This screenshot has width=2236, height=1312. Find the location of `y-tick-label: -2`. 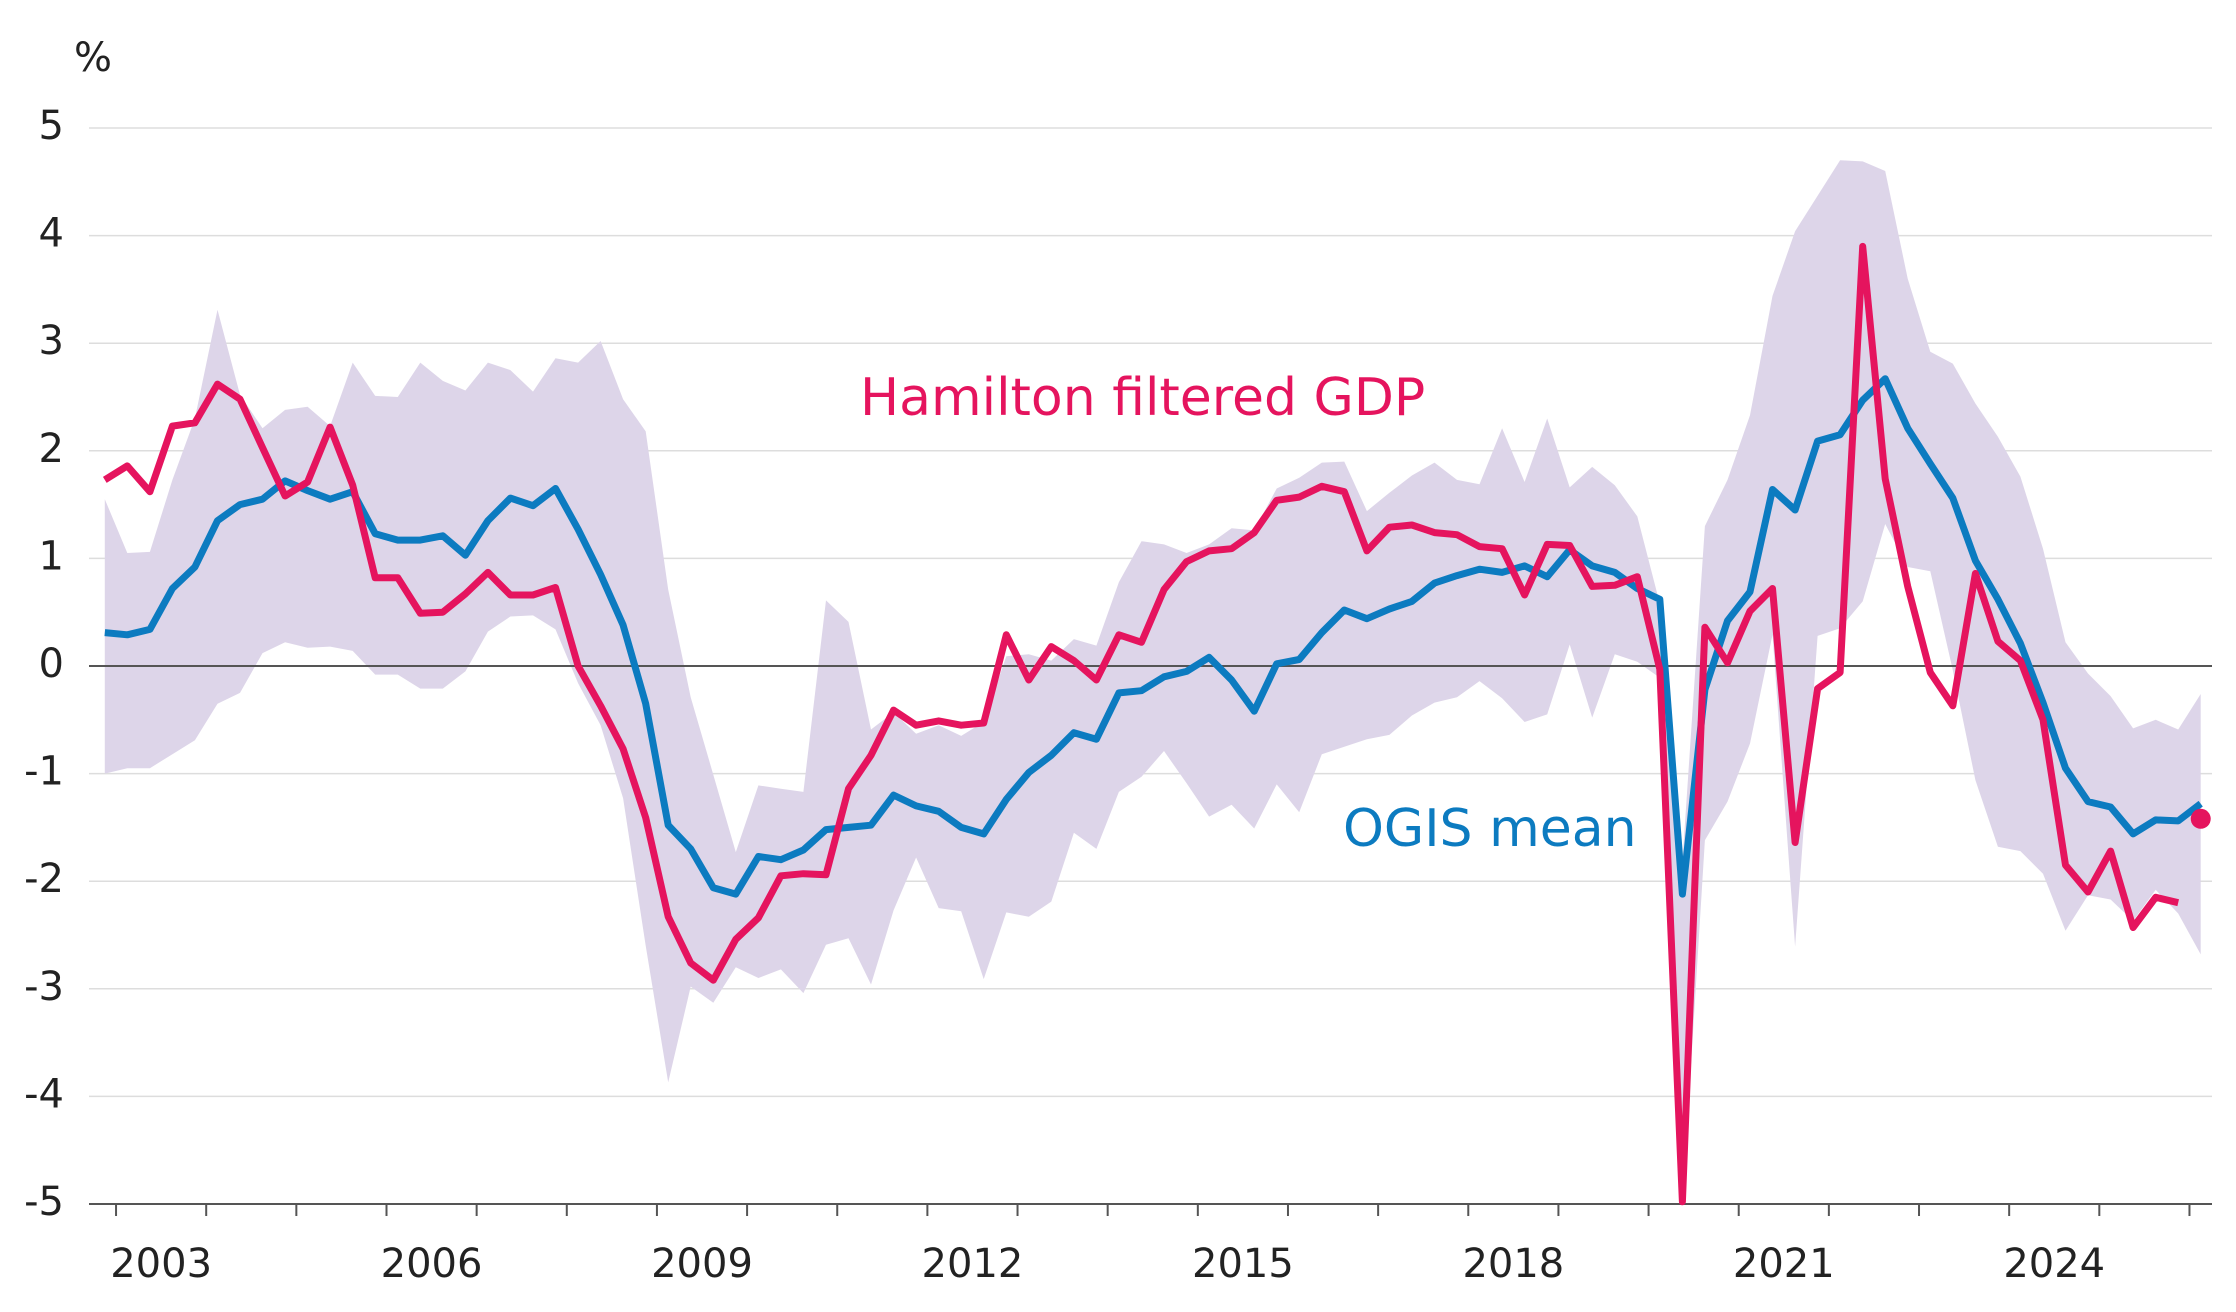

y-tick-label: -2 is located at coordinates (44, 879).